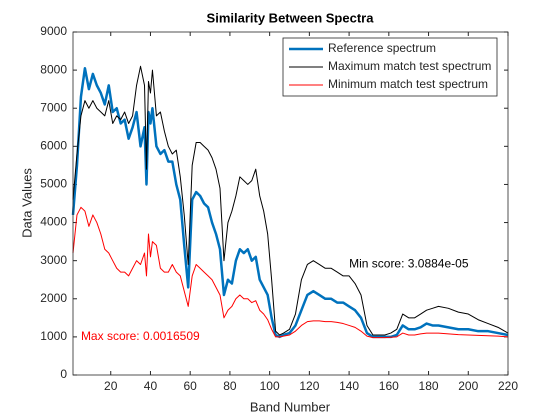  I want to click on x-tick-label: 80, so click(230, 386).